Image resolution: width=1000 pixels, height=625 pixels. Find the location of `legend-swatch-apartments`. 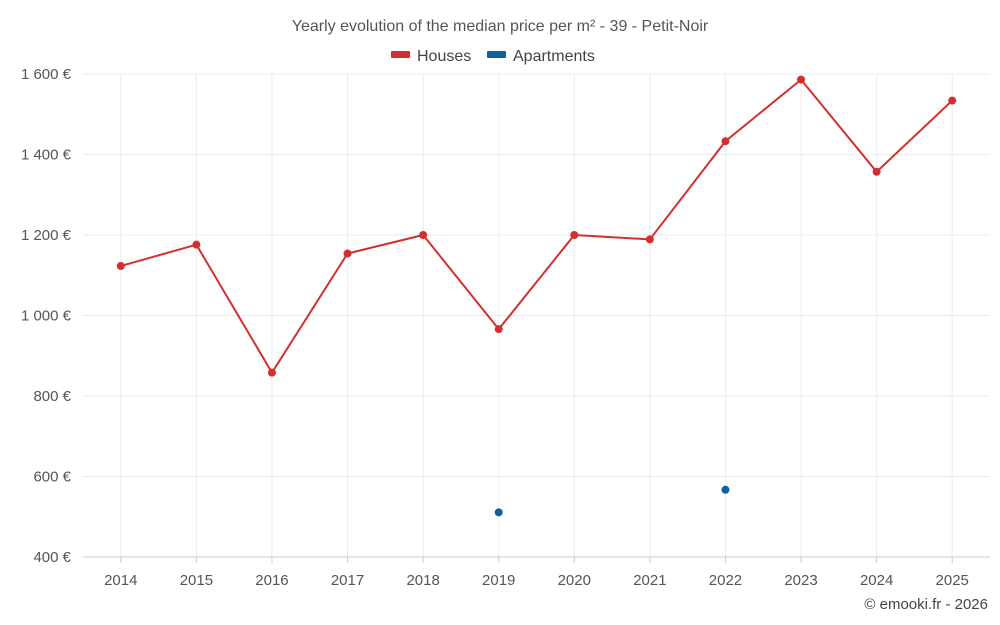

legend-swatch-apartments is located at coordinates (496, 54).